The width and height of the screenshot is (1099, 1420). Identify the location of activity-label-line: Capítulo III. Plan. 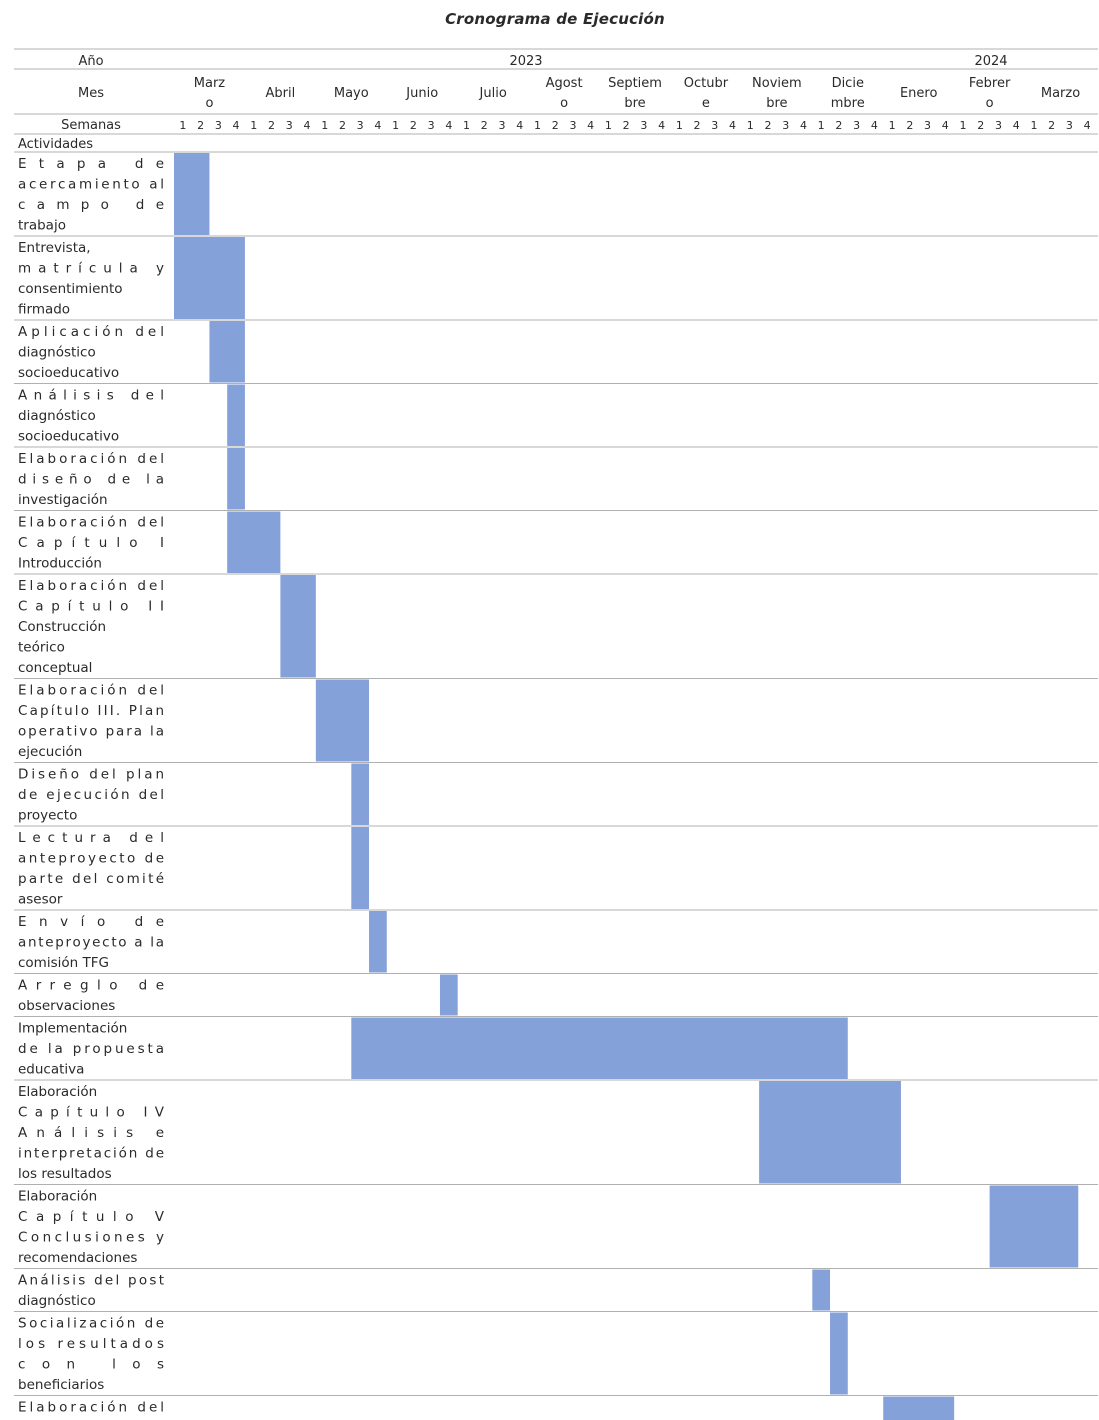
(91, 711).